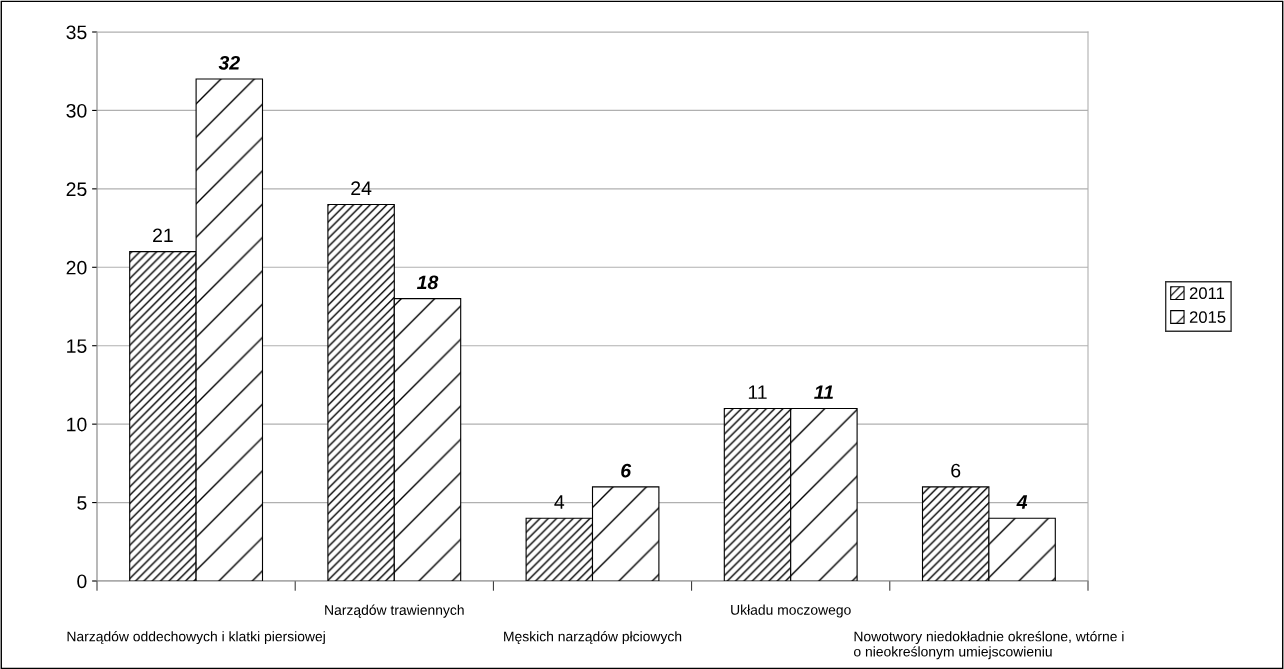 The image size is (1284, 669). I want to click on y-tick-label: 25, so click(76, 189).